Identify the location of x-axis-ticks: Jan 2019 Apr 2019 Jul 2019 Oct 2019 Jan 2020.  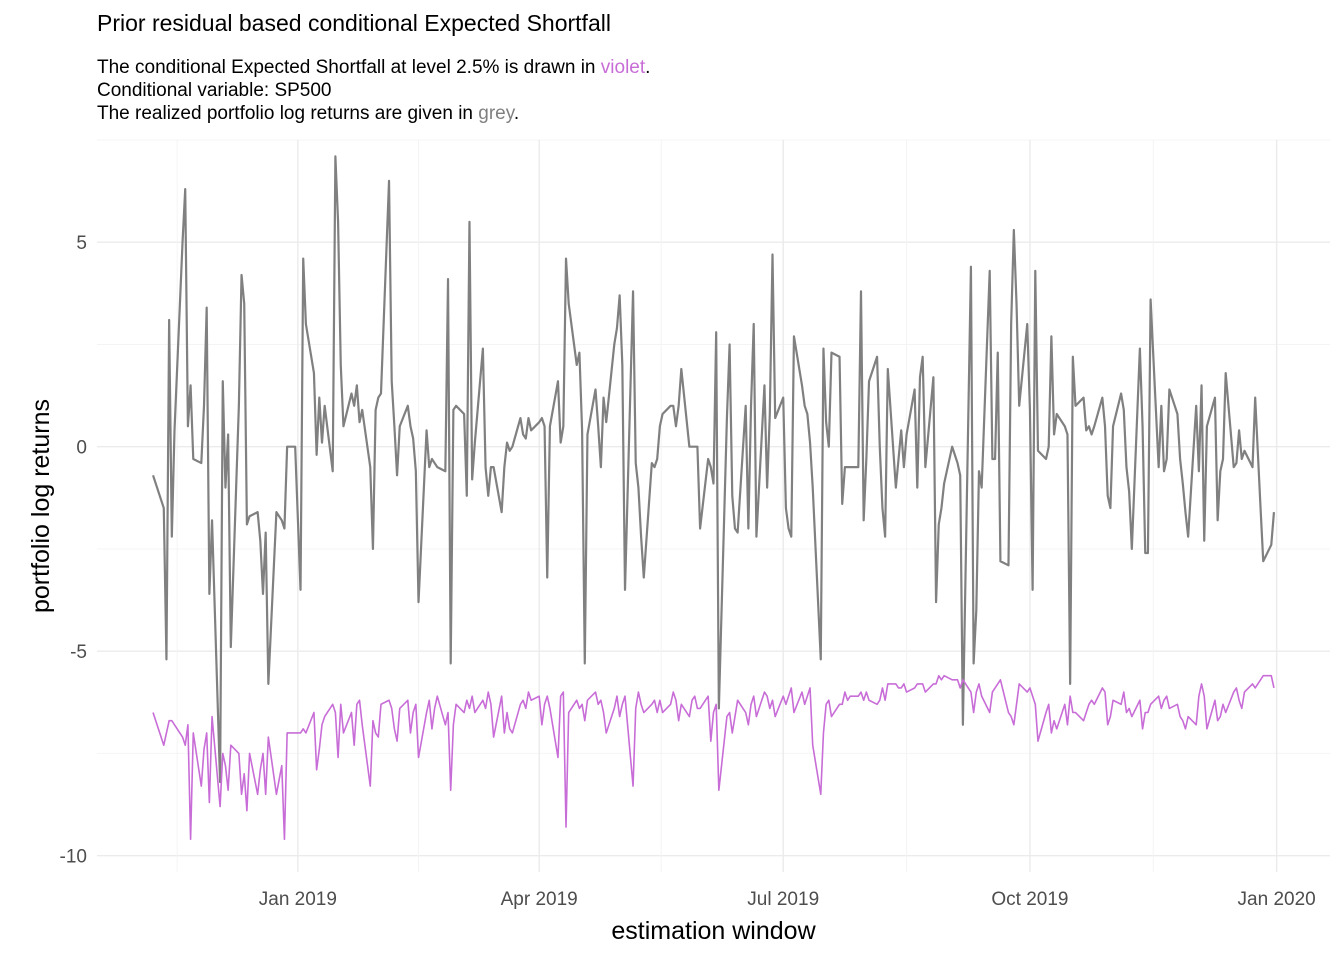
(787, 899).